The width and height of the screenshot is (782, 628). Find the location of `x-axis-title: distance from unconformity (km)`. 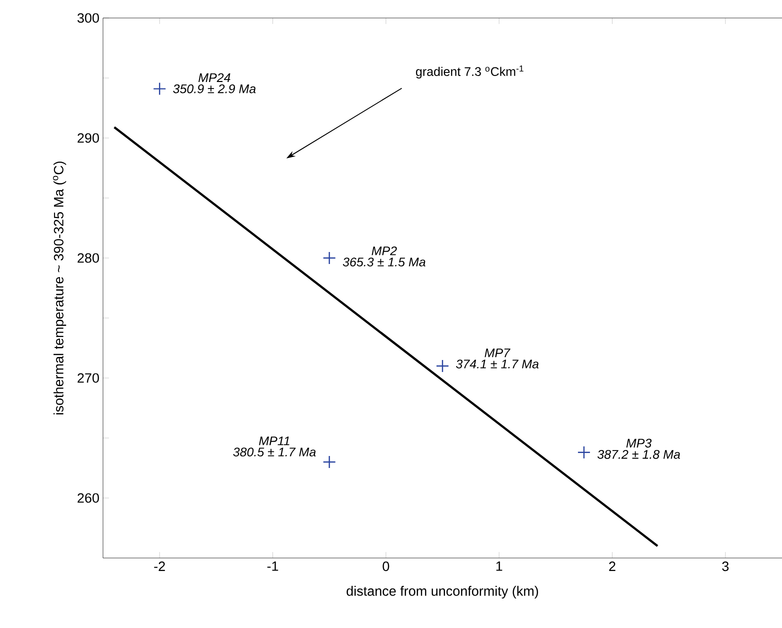

x-axis-title: distance from unconformity (km) is located at coordinates (442, 592).